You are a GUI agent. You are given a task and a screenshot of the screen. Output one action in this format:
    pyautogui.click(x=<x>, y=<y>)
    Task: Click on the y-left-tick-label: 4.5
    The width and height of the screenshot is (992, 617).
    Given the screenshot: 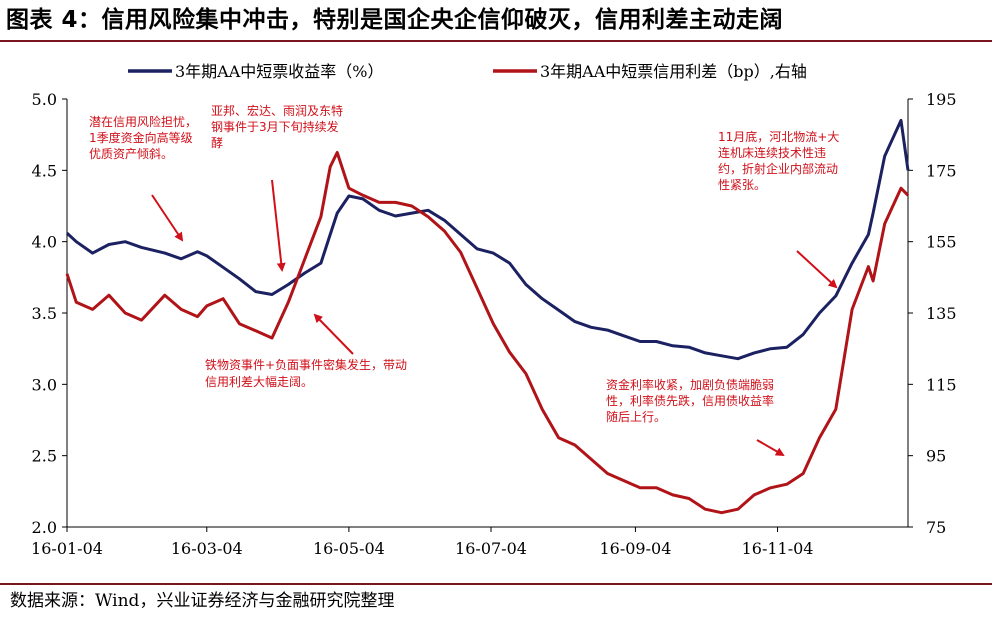 What is the action you would take?
    pyautogui.click(x=44, y=170)
    